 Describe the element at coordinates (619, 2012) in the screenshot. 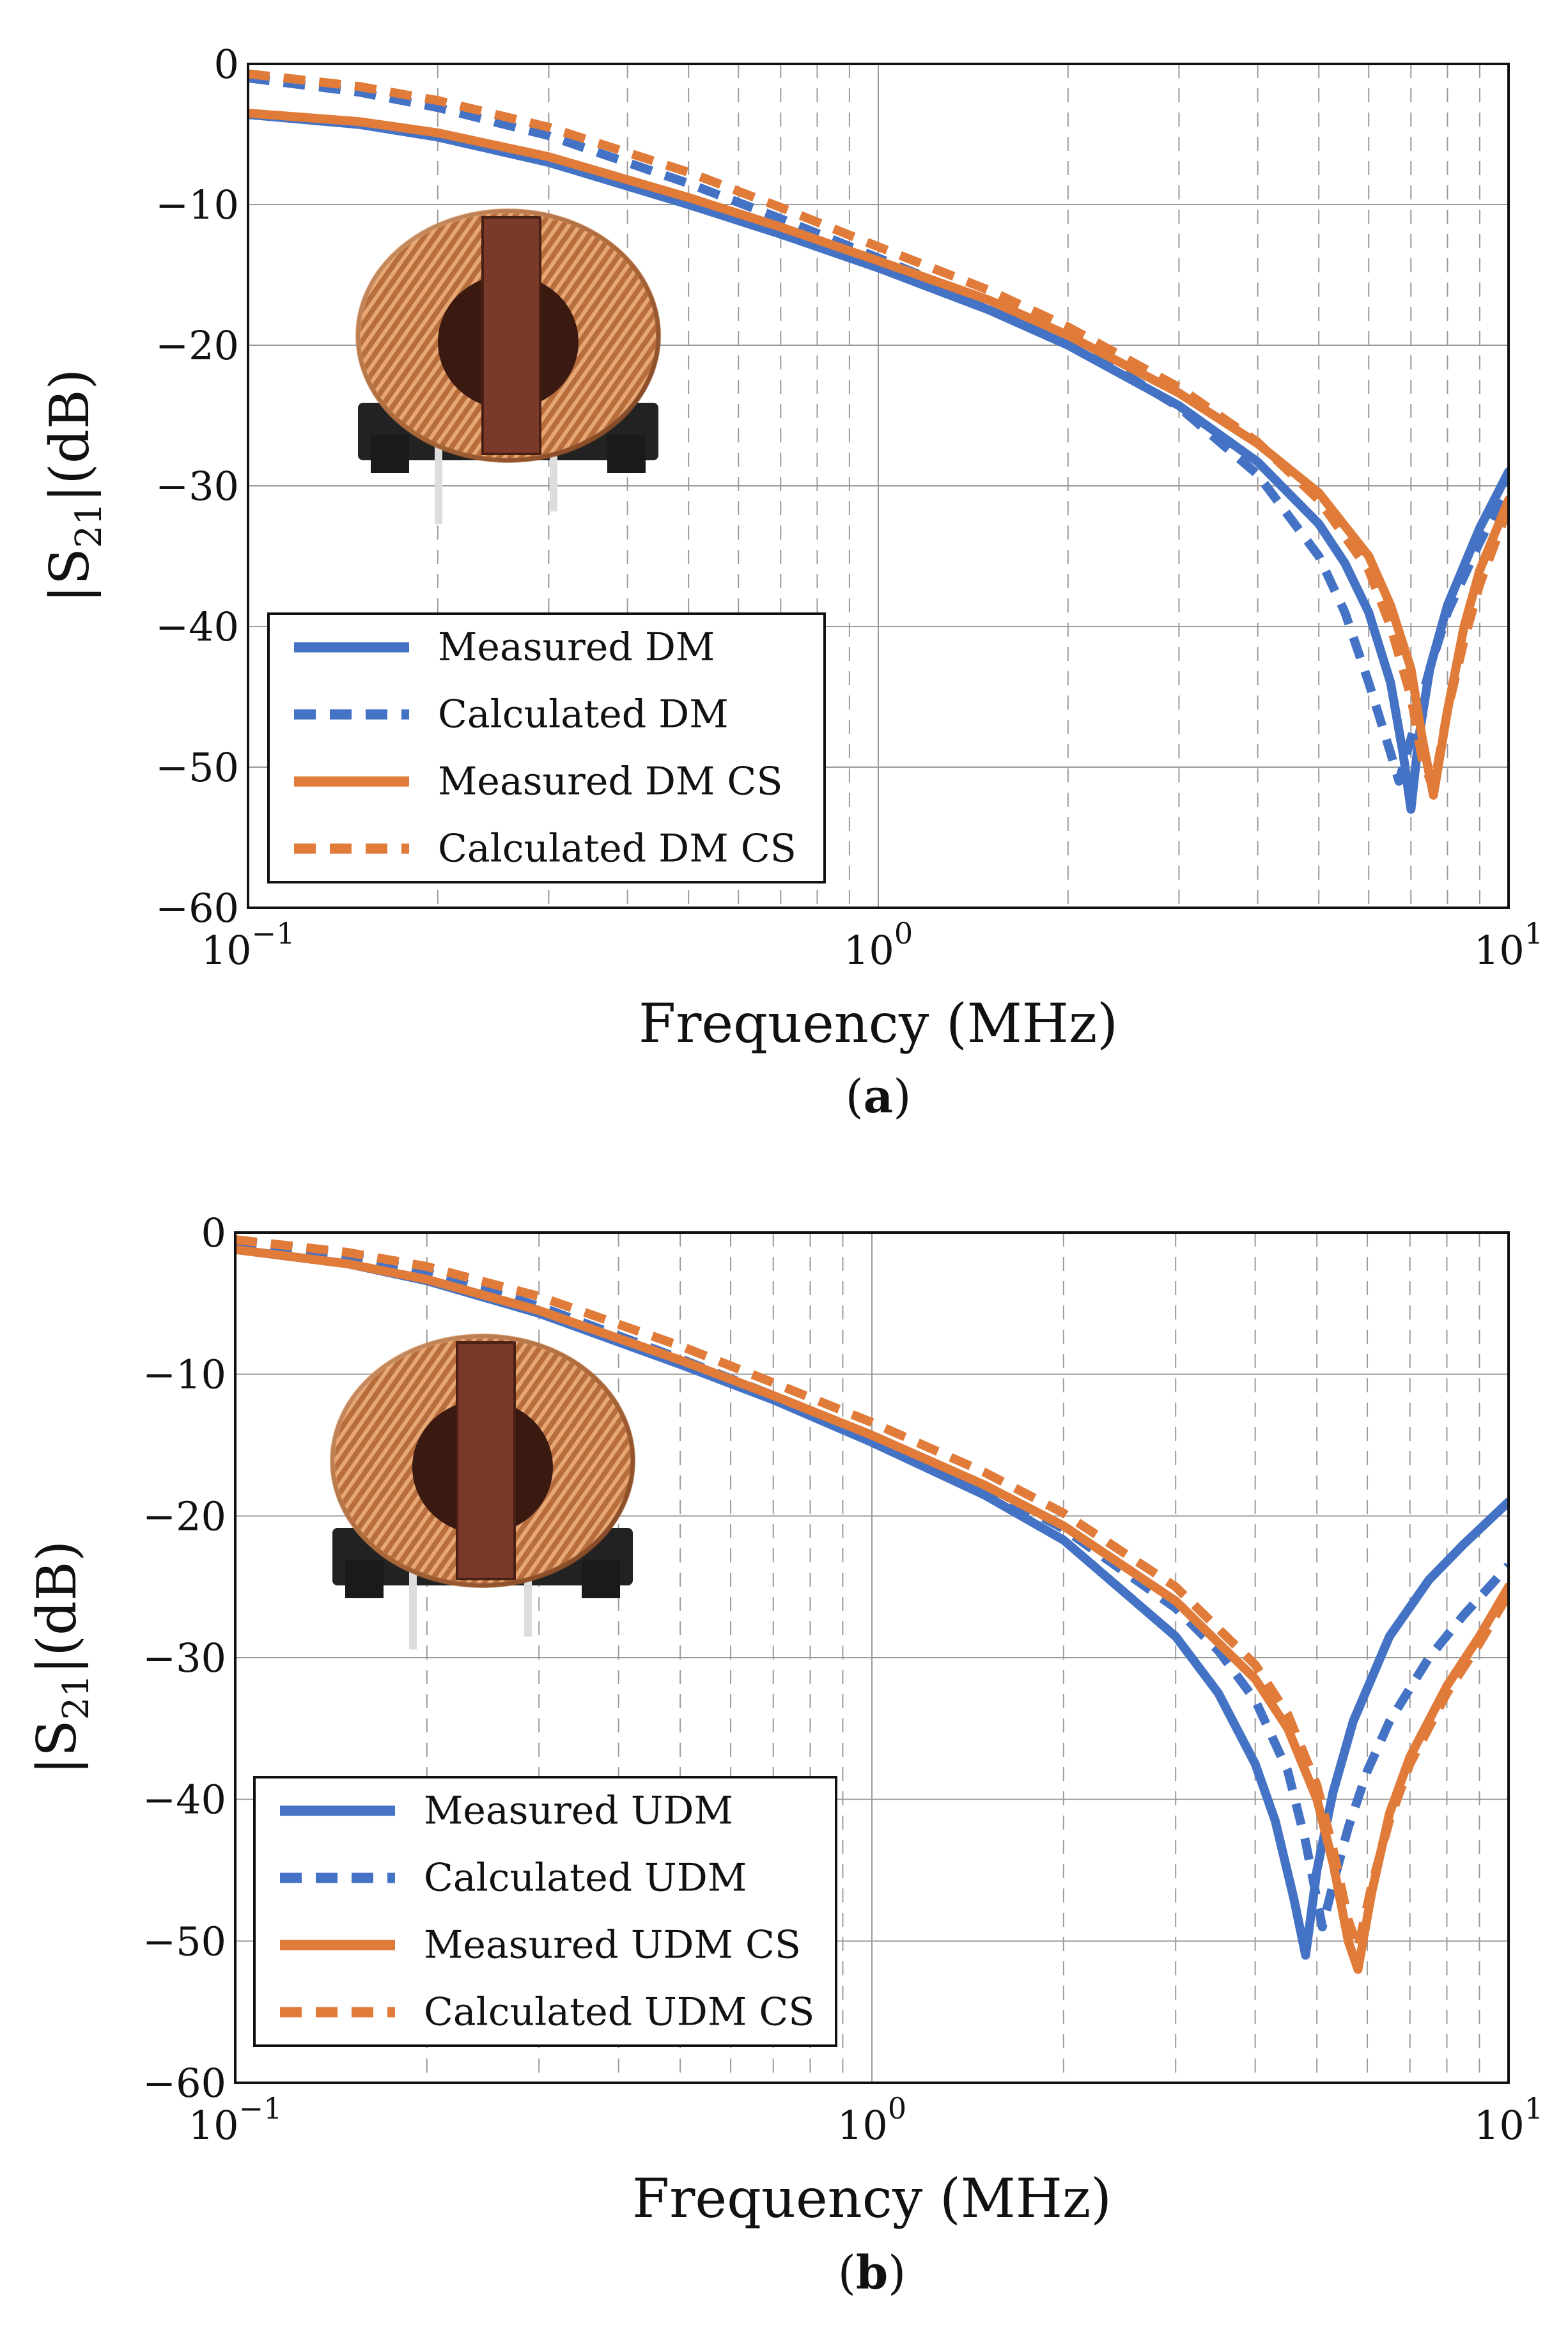

I see `legend-label: Calculated UDM CS` at that location.